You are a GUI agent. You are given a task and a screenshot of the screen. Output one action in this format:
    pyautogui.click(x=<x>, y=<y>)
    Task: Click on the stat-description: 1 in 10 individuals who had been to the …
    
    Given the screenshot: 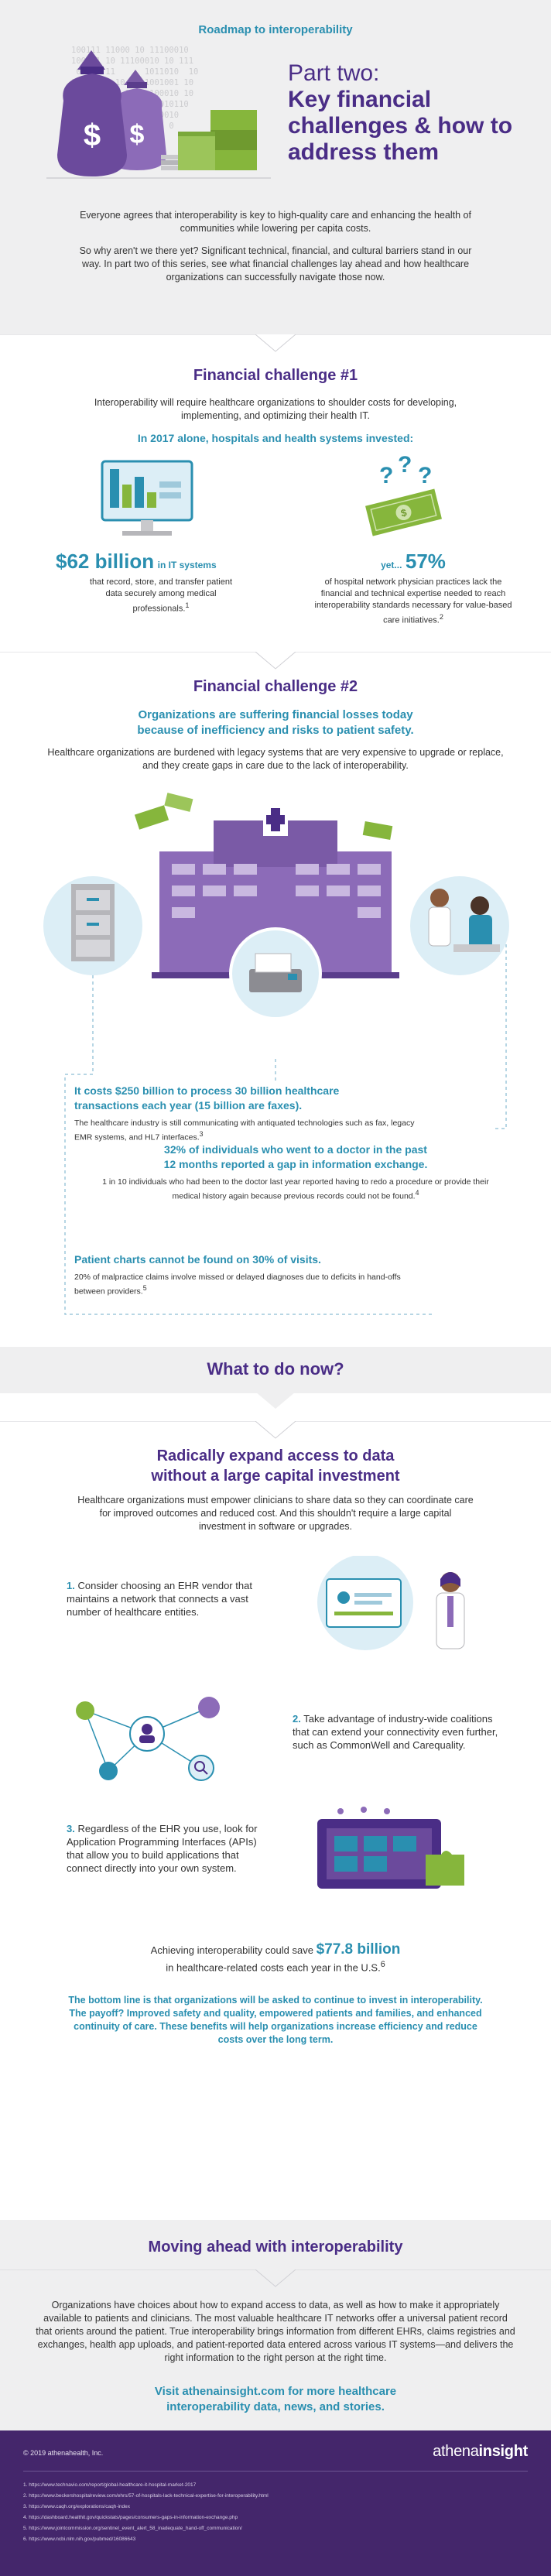 What is the action you would take?
    pyautogui.click(x=295, y=1189)
    